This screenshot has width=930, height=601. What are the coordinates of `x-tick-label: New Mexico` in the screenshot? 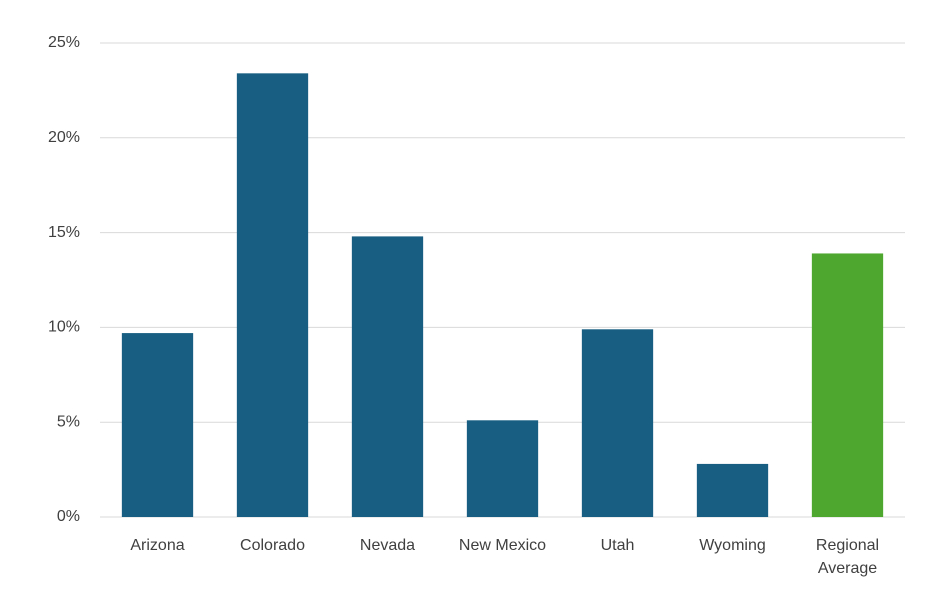 It's located at (502, 545).